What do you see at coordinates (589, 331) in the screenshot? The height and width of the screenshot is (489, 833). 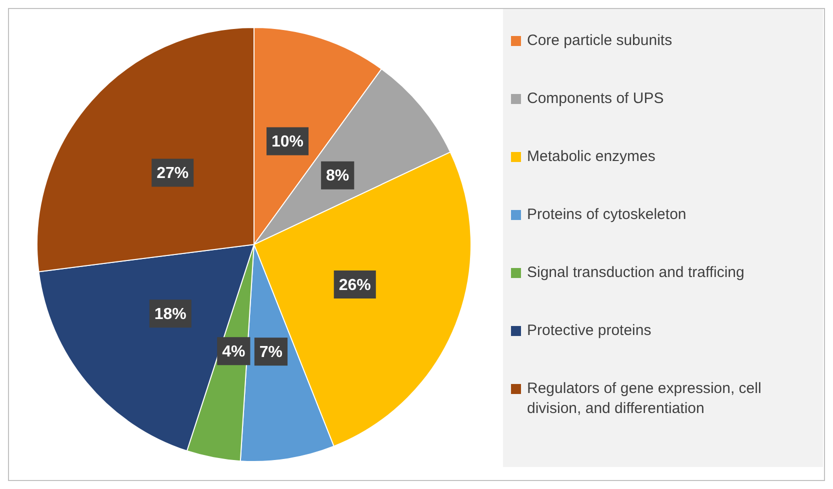 I see `legend-label: Protective proteins` at bounding box center [589, 331].